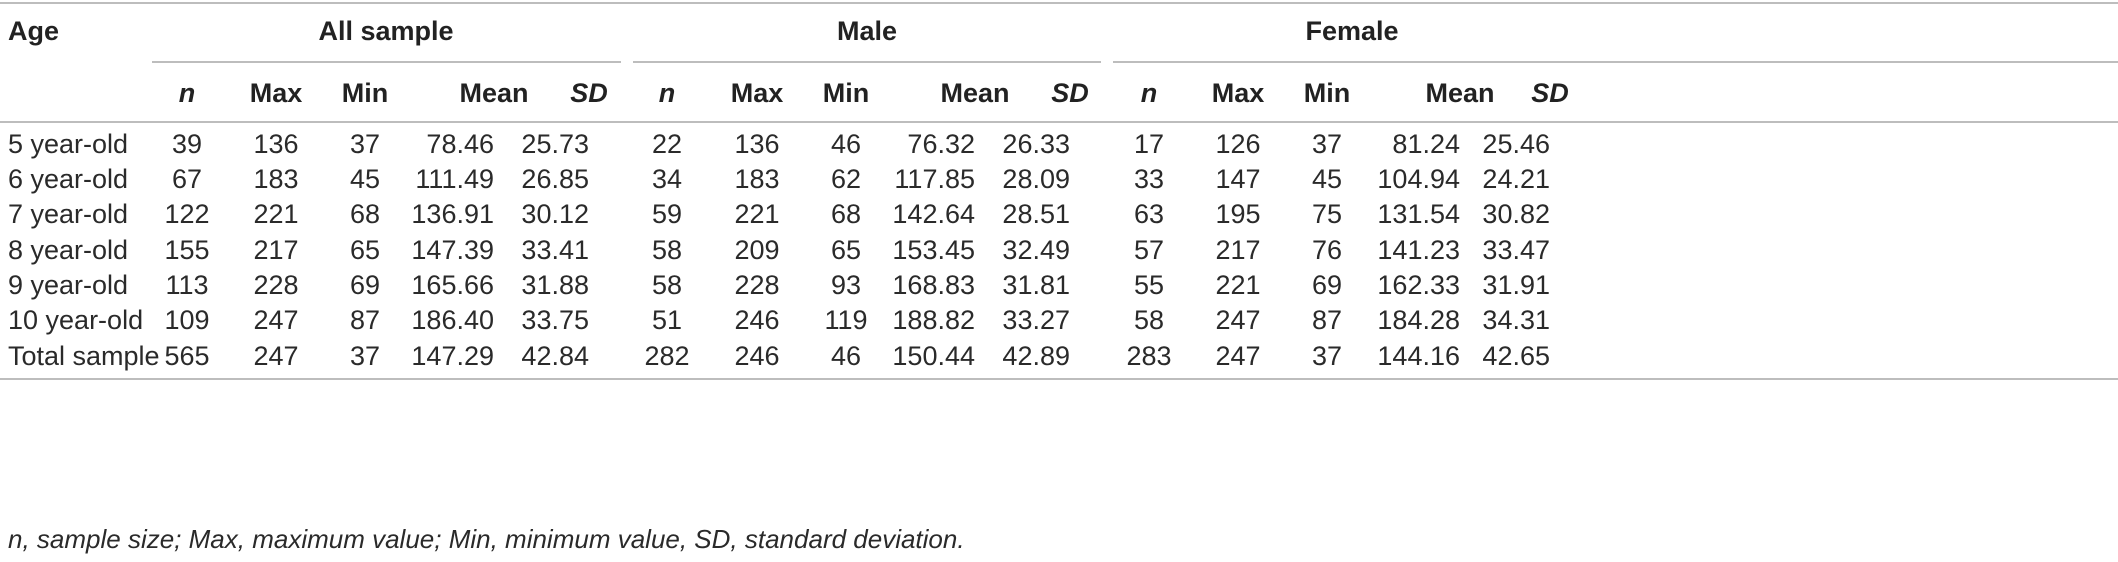  Describe the element at coordinates (667, 144) in the screenshot. I see `cell-male-n: 22` at that location.